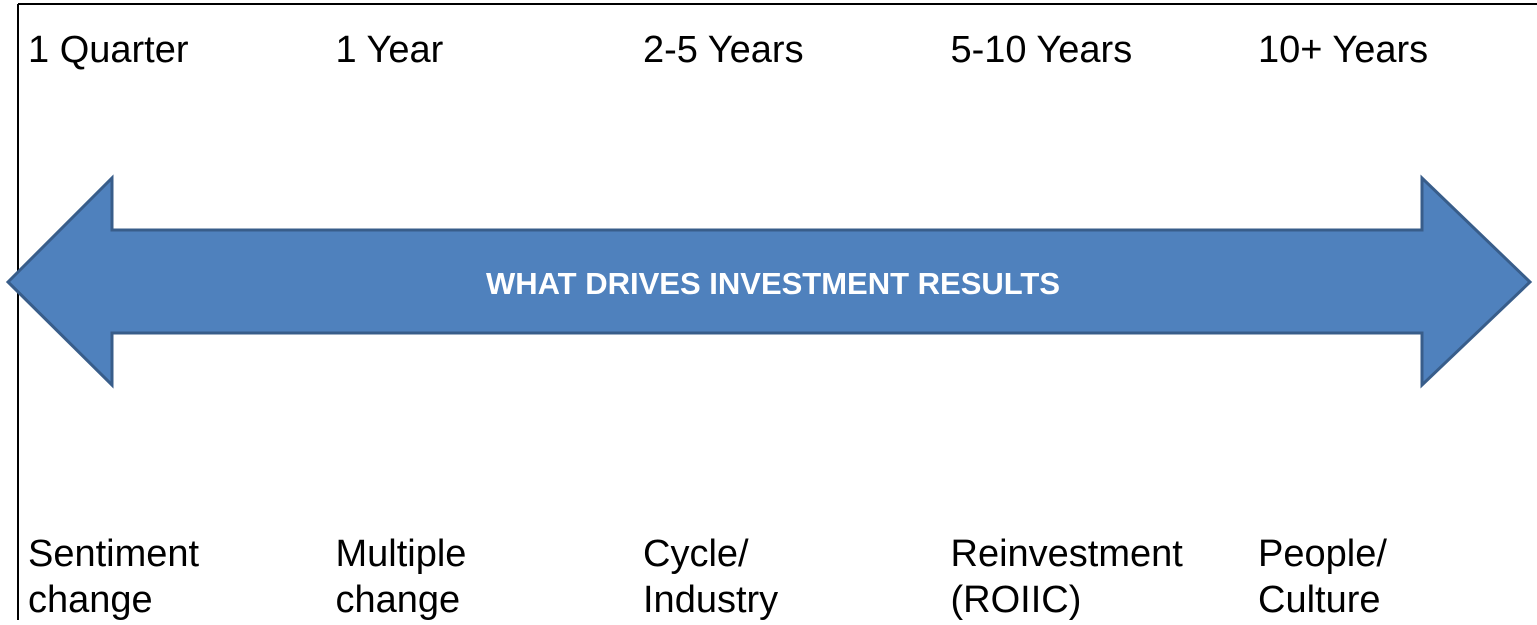 This screenshot has width=1537, height=625. I want to click on period-label: 10+ Years, so click(1343, 50).